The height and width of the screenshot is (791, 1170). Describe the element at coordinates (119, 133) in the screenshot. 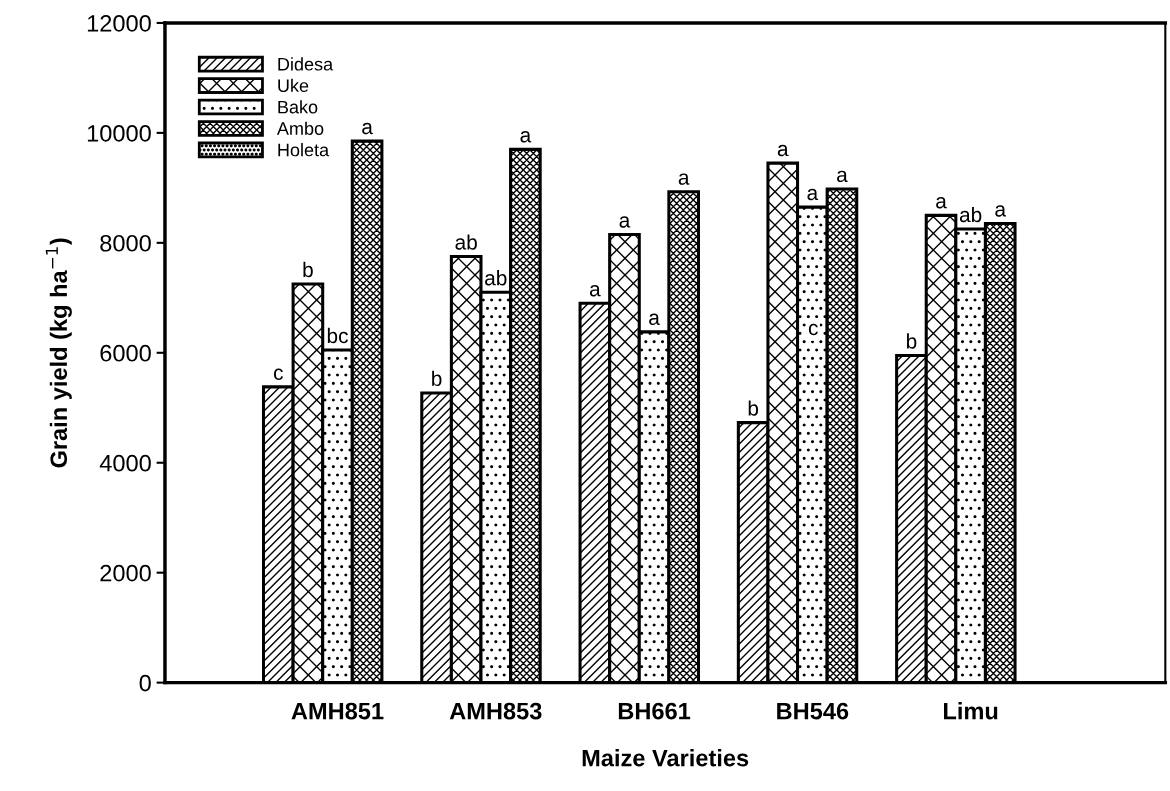

I see `y-tick-label: 10000` at that location.